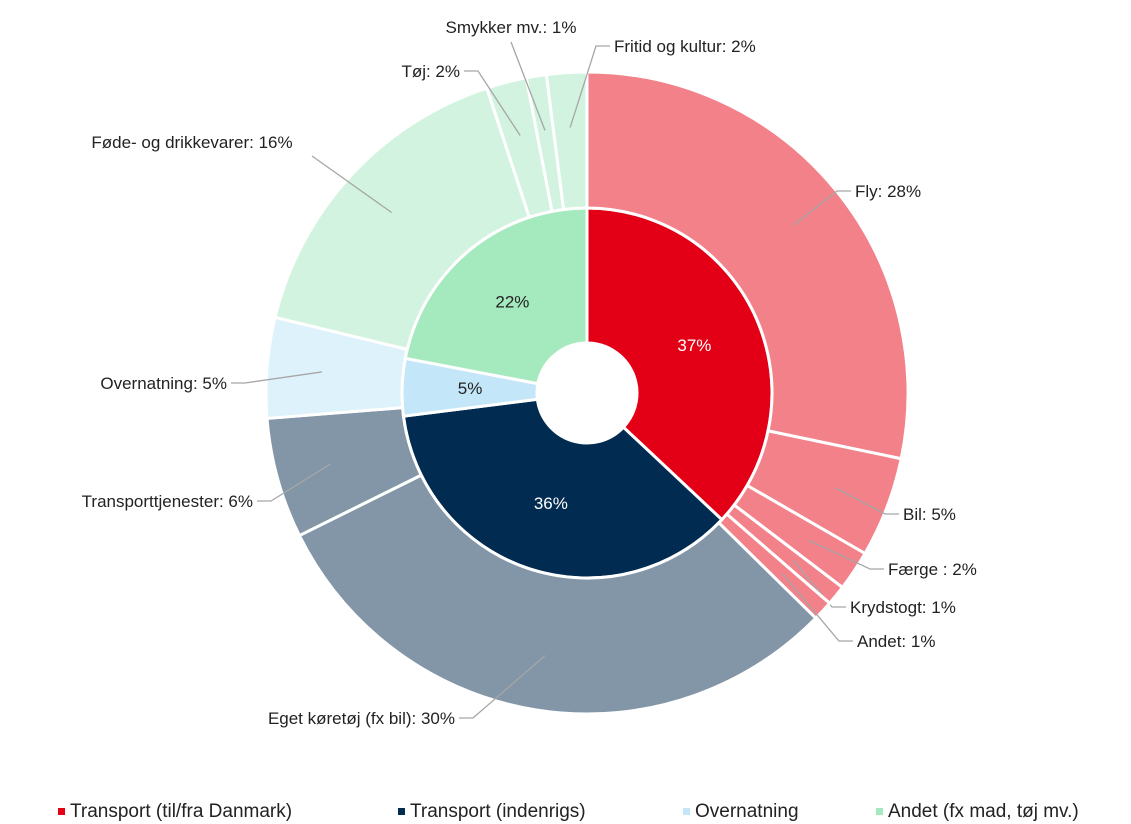  Describe the element at coordinates (888, 191) in the screenshot. I see `outer-label: Fly: 28%` at that location.